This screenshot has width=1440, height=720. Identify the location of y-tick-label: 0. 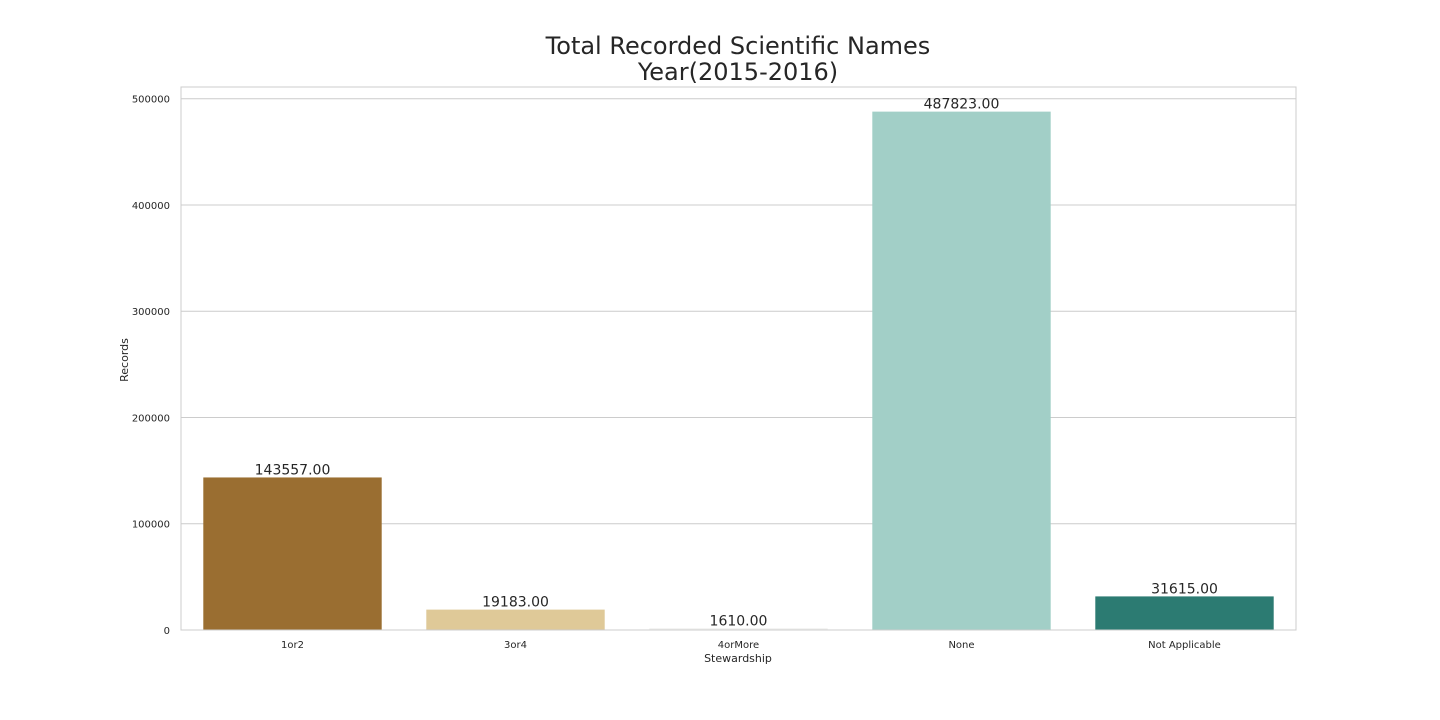
(167, 631).